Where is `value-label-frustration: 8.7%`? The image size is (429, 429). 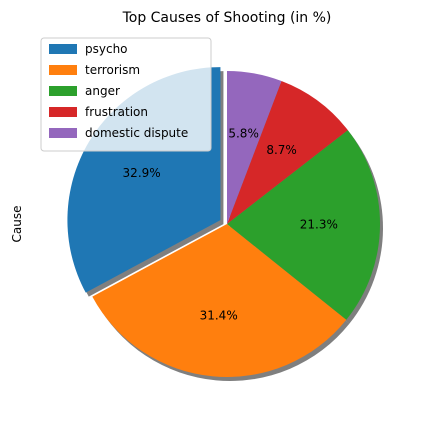
value-label-frustration: 8.7% is located at coordinates (281, 150).